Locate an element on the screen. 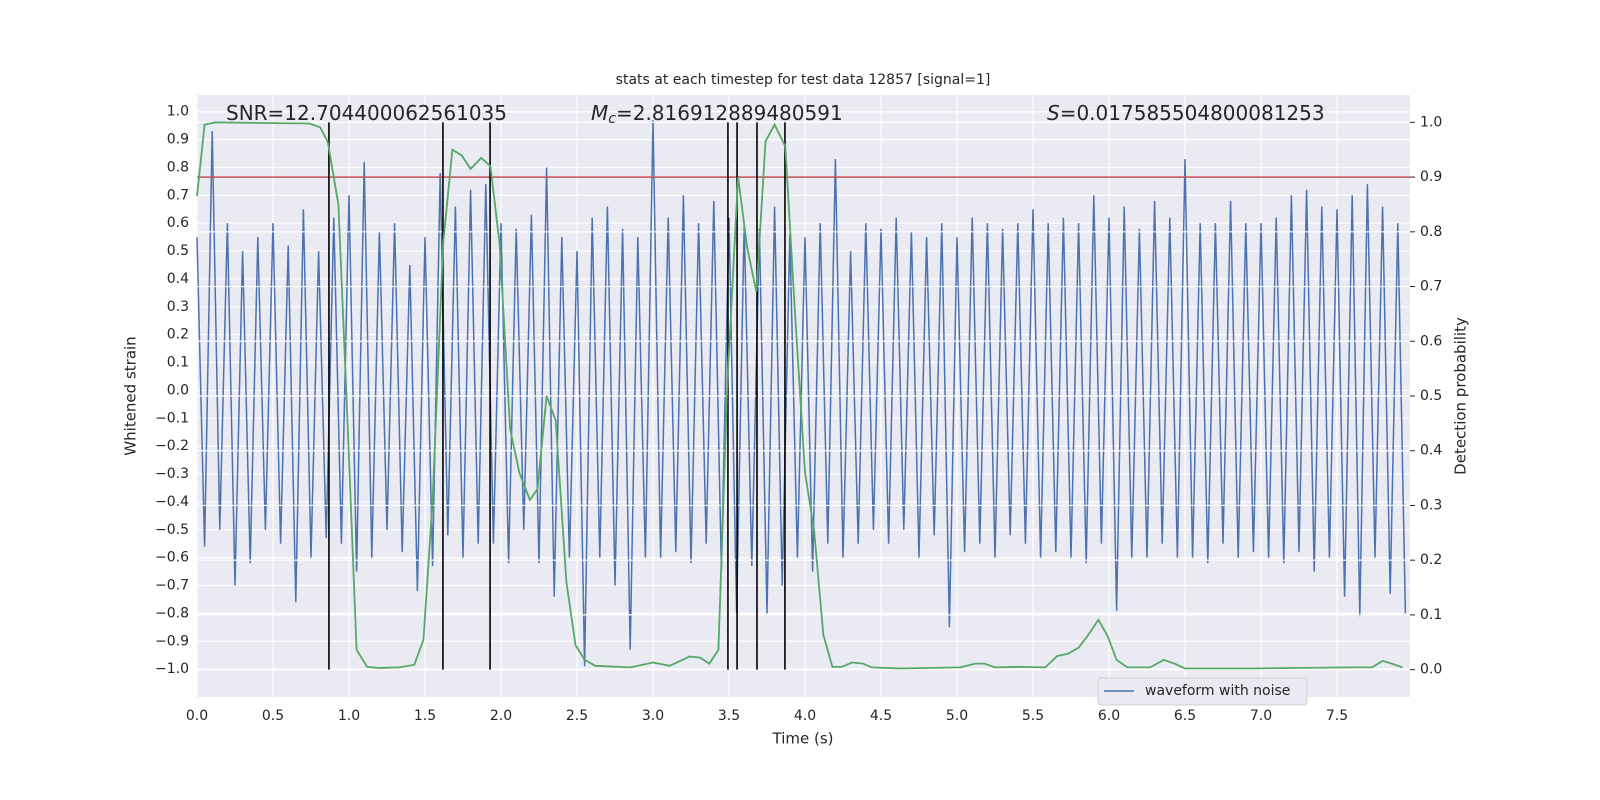 This screenshot has width=1600, height=800. y-tick-label: 0.7 is located at coordinates (178, 195).